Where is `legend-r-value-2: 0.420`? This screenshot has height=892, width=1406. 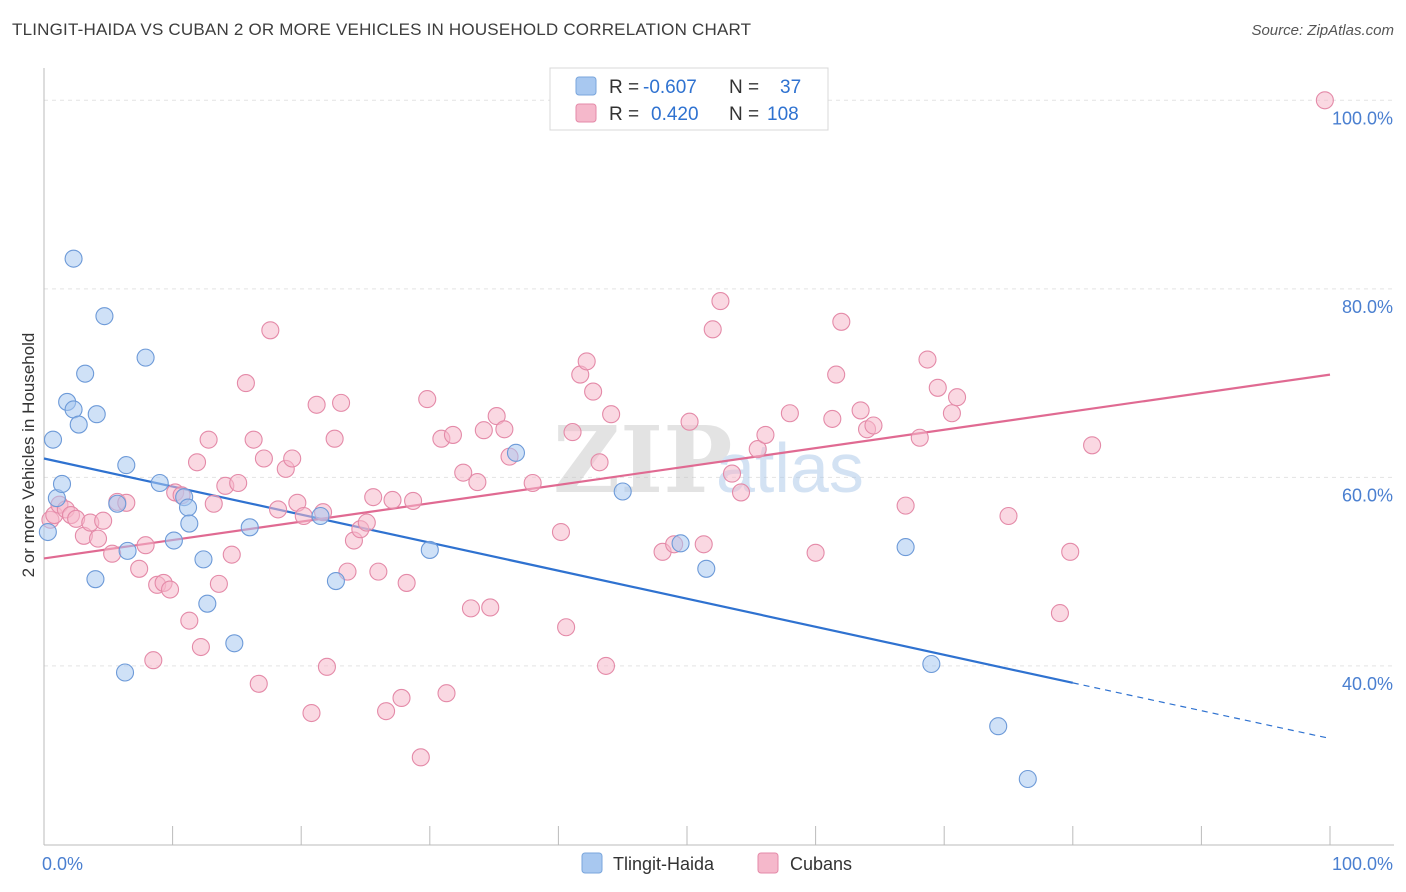 legend-r-value-2: 0.420 is located at coordinates (675, 114).